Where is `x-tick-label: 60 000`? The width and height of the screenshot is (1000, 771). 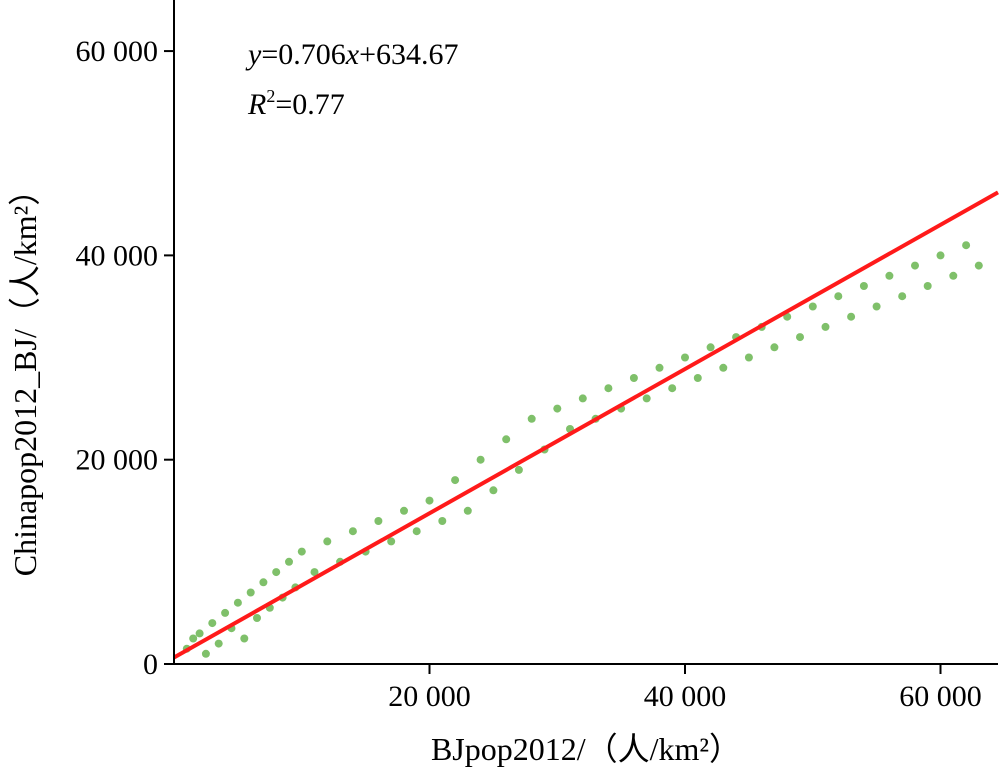
x-tick-label: 60 000 is located at coordinates (940, 696).